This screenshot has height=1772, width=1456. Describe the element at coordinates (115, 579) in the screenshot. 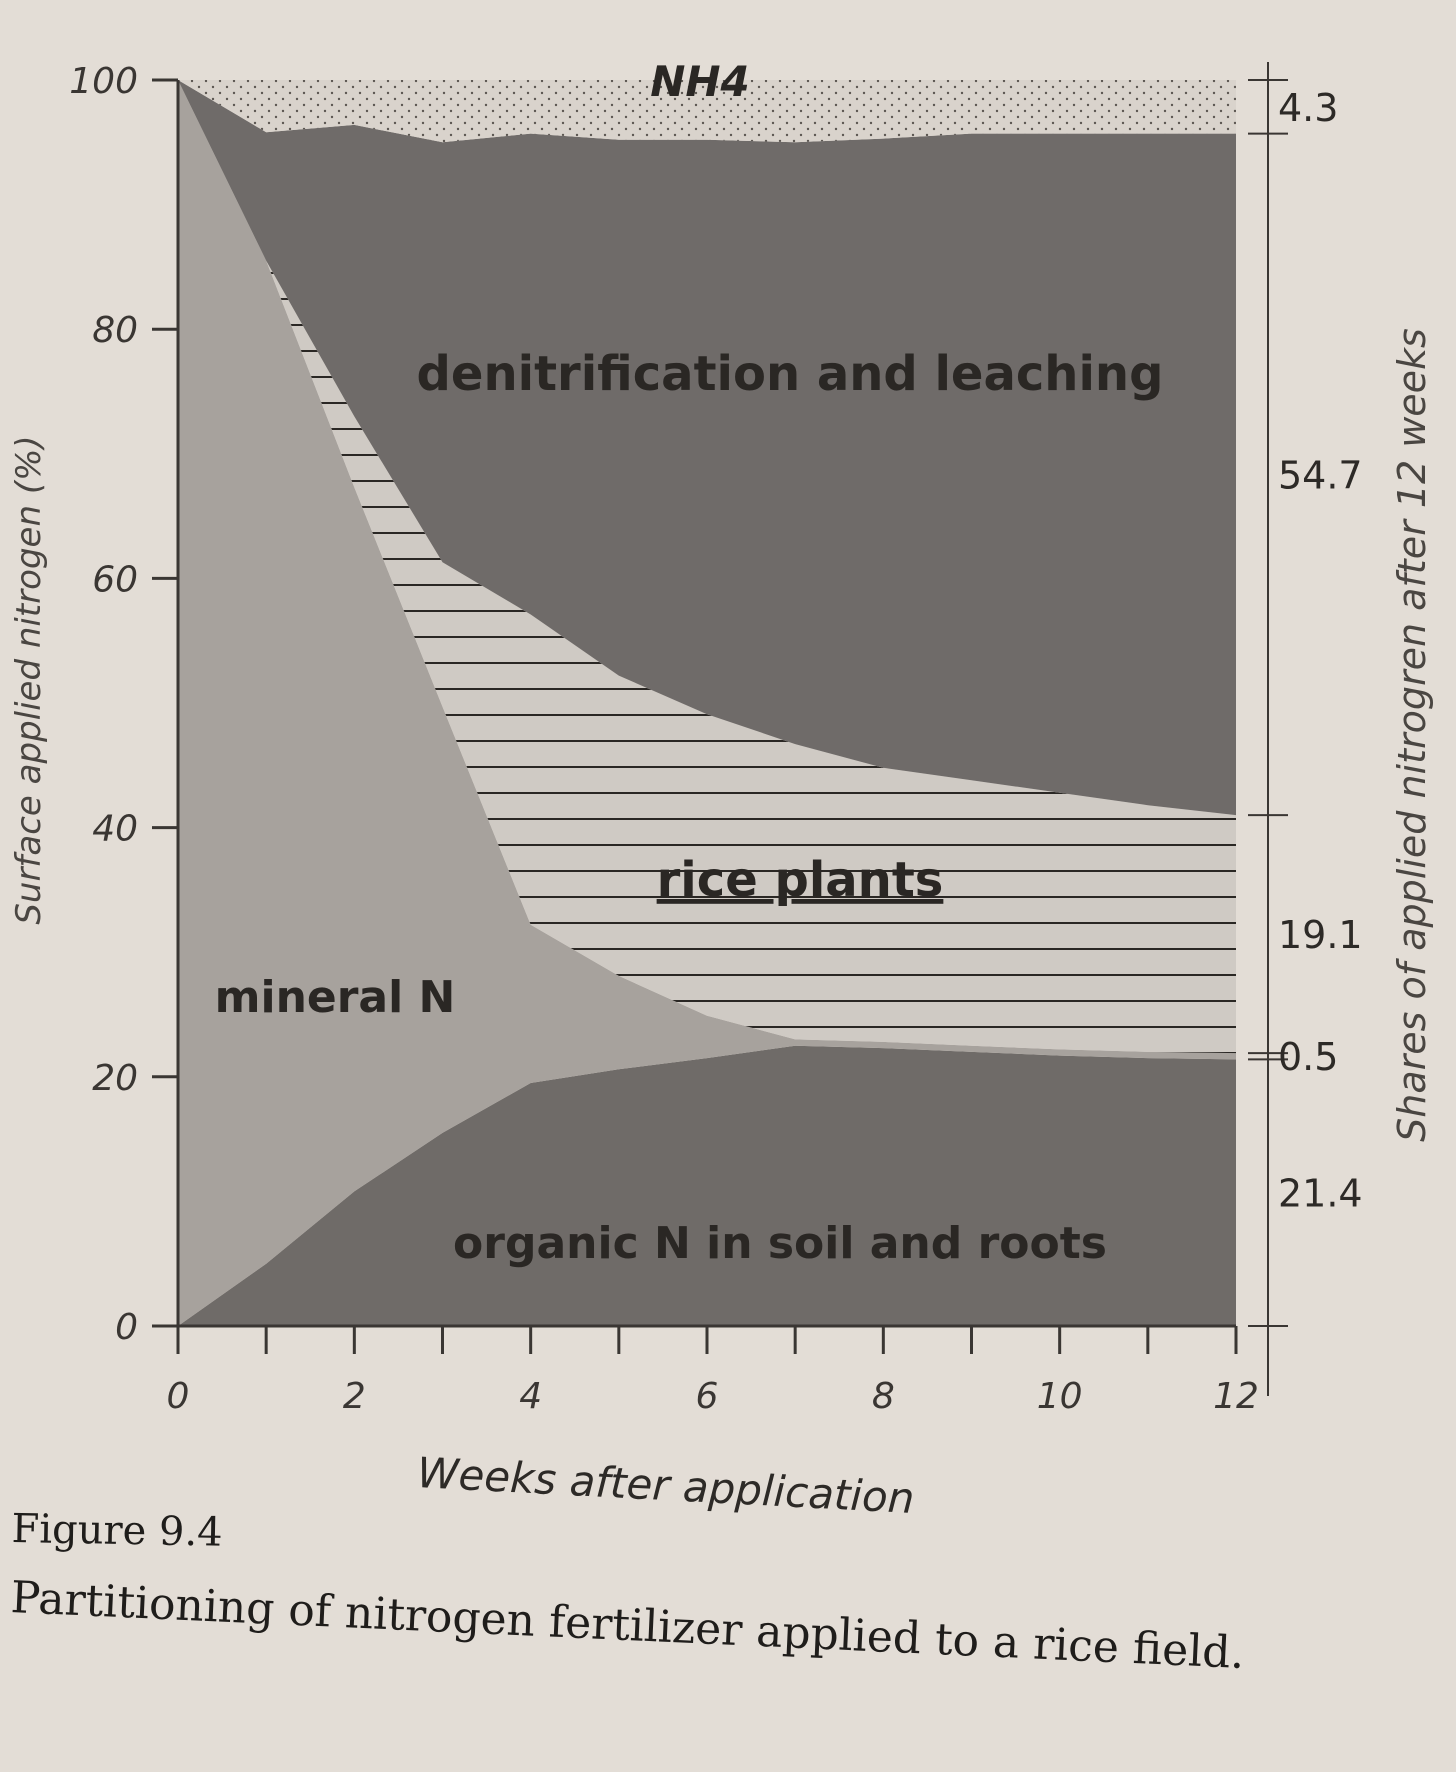

I see `y-tick-label: 60` at that location.